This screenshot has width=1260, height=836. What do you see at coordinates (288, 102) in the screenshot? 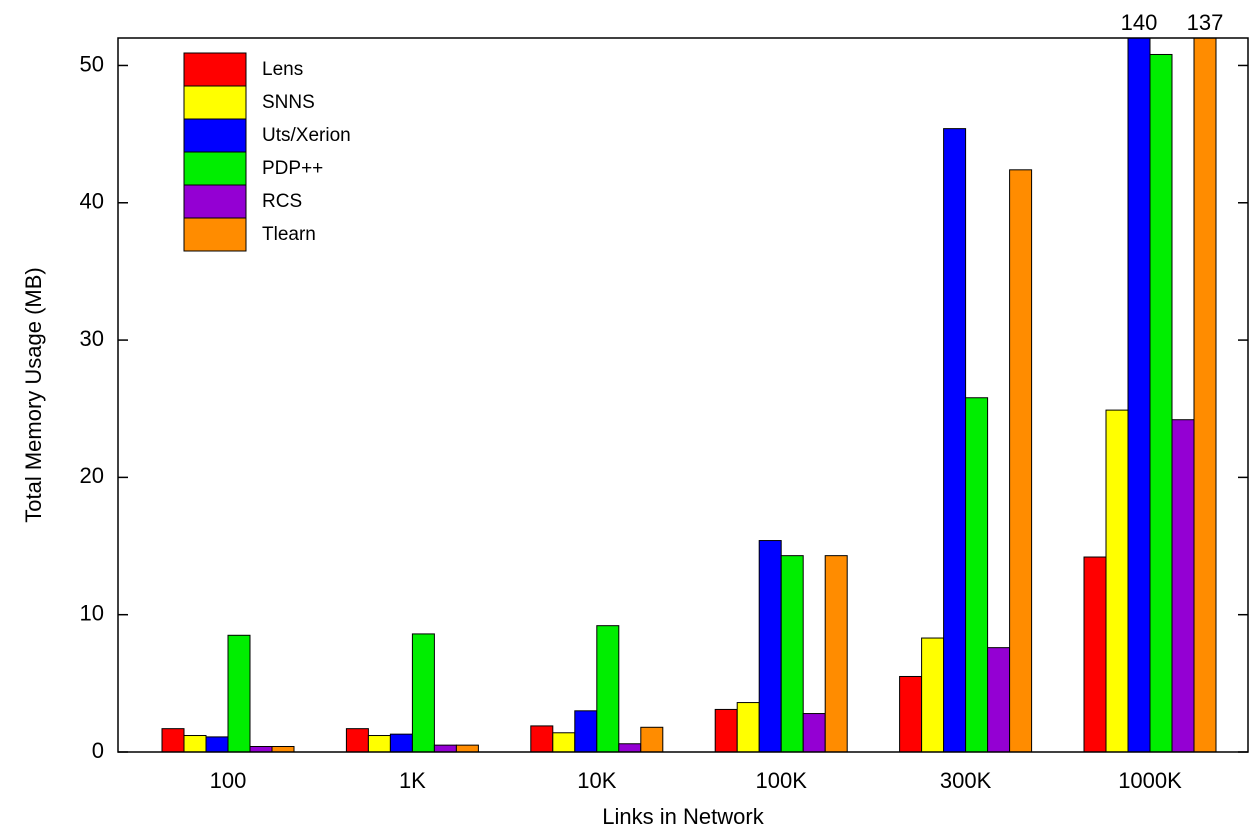
I see `legend-label: SNNS` at bounding box center [288, 102].